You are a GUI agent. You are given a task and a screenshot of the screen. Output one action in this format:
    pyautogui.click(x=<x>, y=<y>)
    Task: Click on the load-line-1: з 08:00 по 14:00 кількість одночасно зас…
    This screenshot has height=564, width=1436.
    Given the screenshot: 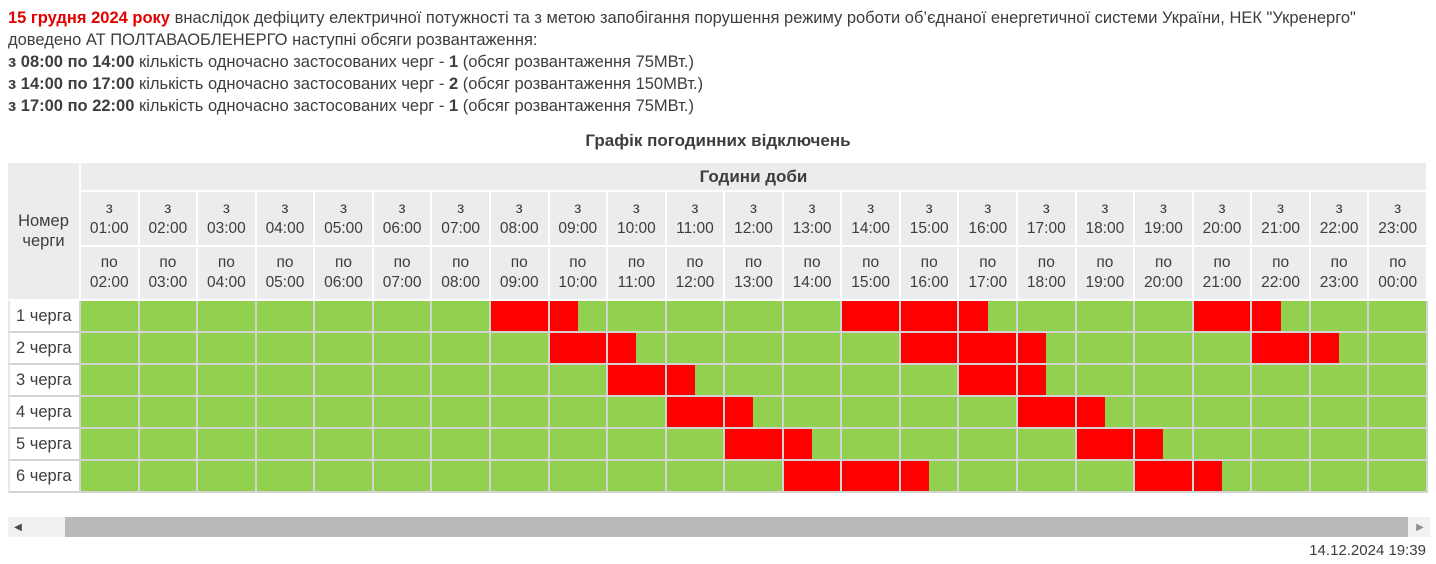 What is the action you would take?
    pyautogui.click(x=718, y=62)
    